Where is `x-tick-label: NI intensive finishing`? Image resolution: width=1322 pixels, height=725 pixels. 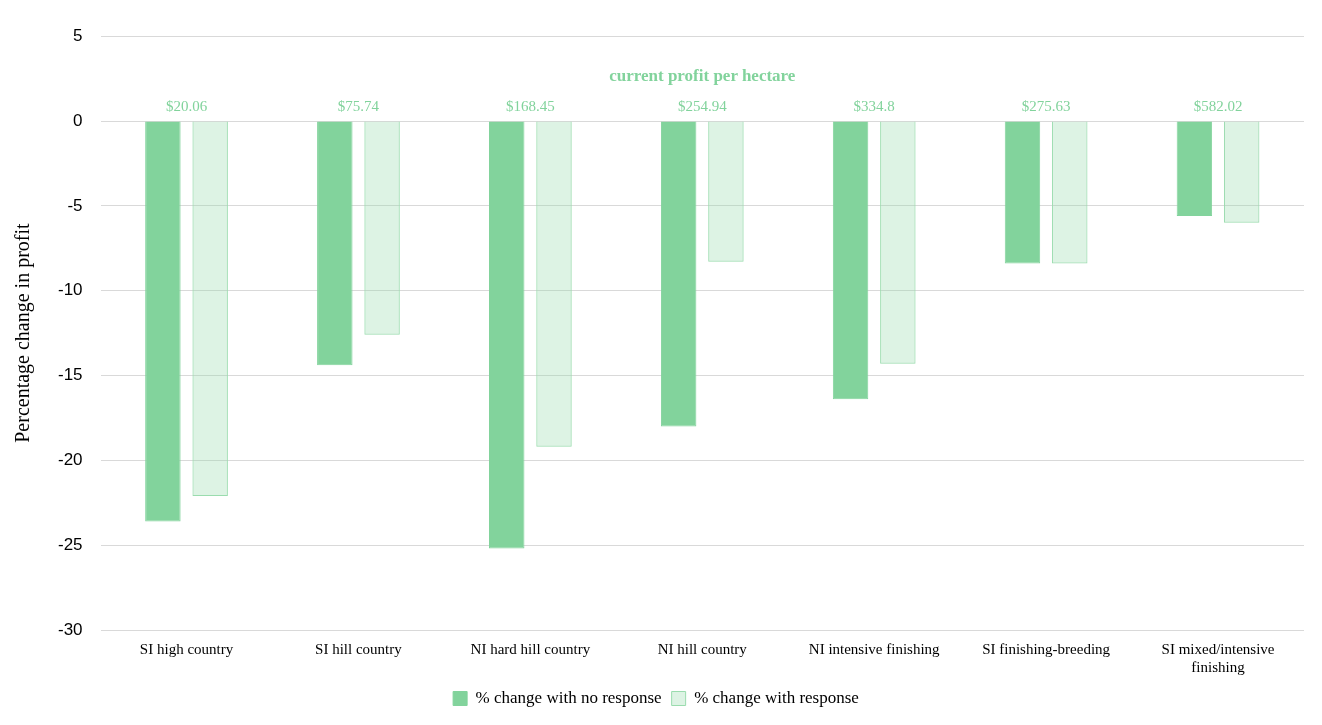 x-tick-label: NI intensive finishing is located at coordinates (874, 648).